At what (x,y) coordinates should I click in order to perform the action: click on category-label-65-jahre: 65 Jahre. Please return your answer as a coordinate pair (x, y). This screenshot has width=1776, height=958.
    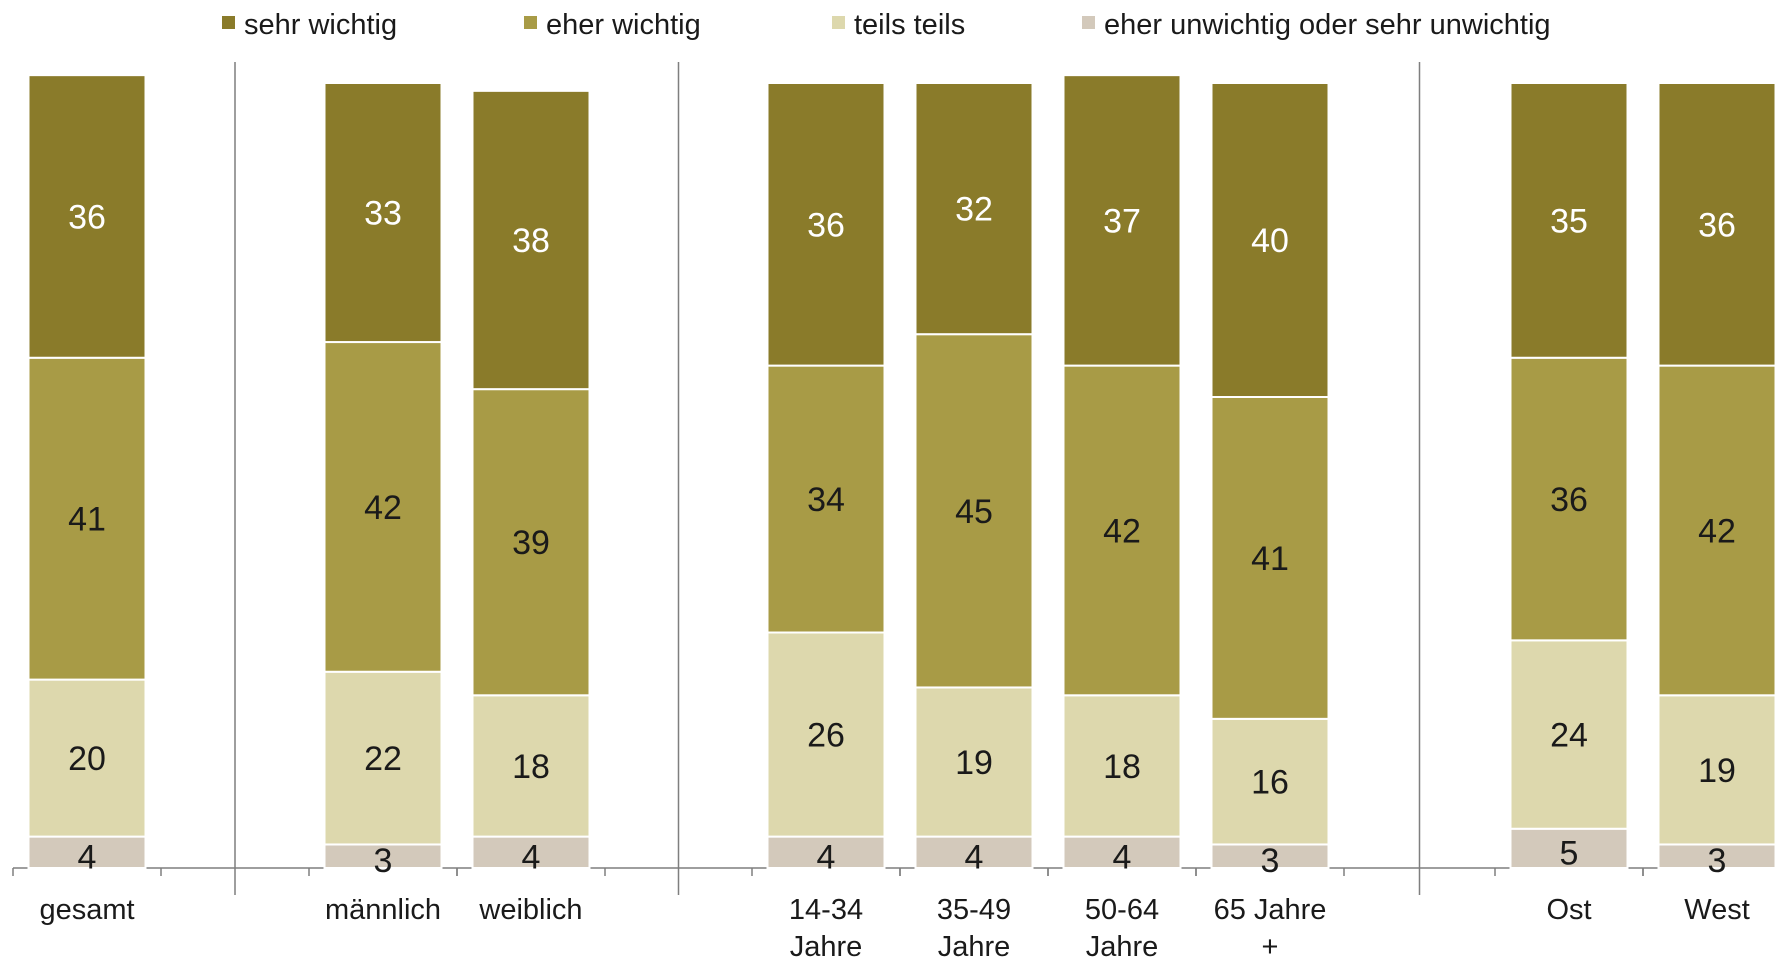
    Looking at the image, I should click on (1270, 910).